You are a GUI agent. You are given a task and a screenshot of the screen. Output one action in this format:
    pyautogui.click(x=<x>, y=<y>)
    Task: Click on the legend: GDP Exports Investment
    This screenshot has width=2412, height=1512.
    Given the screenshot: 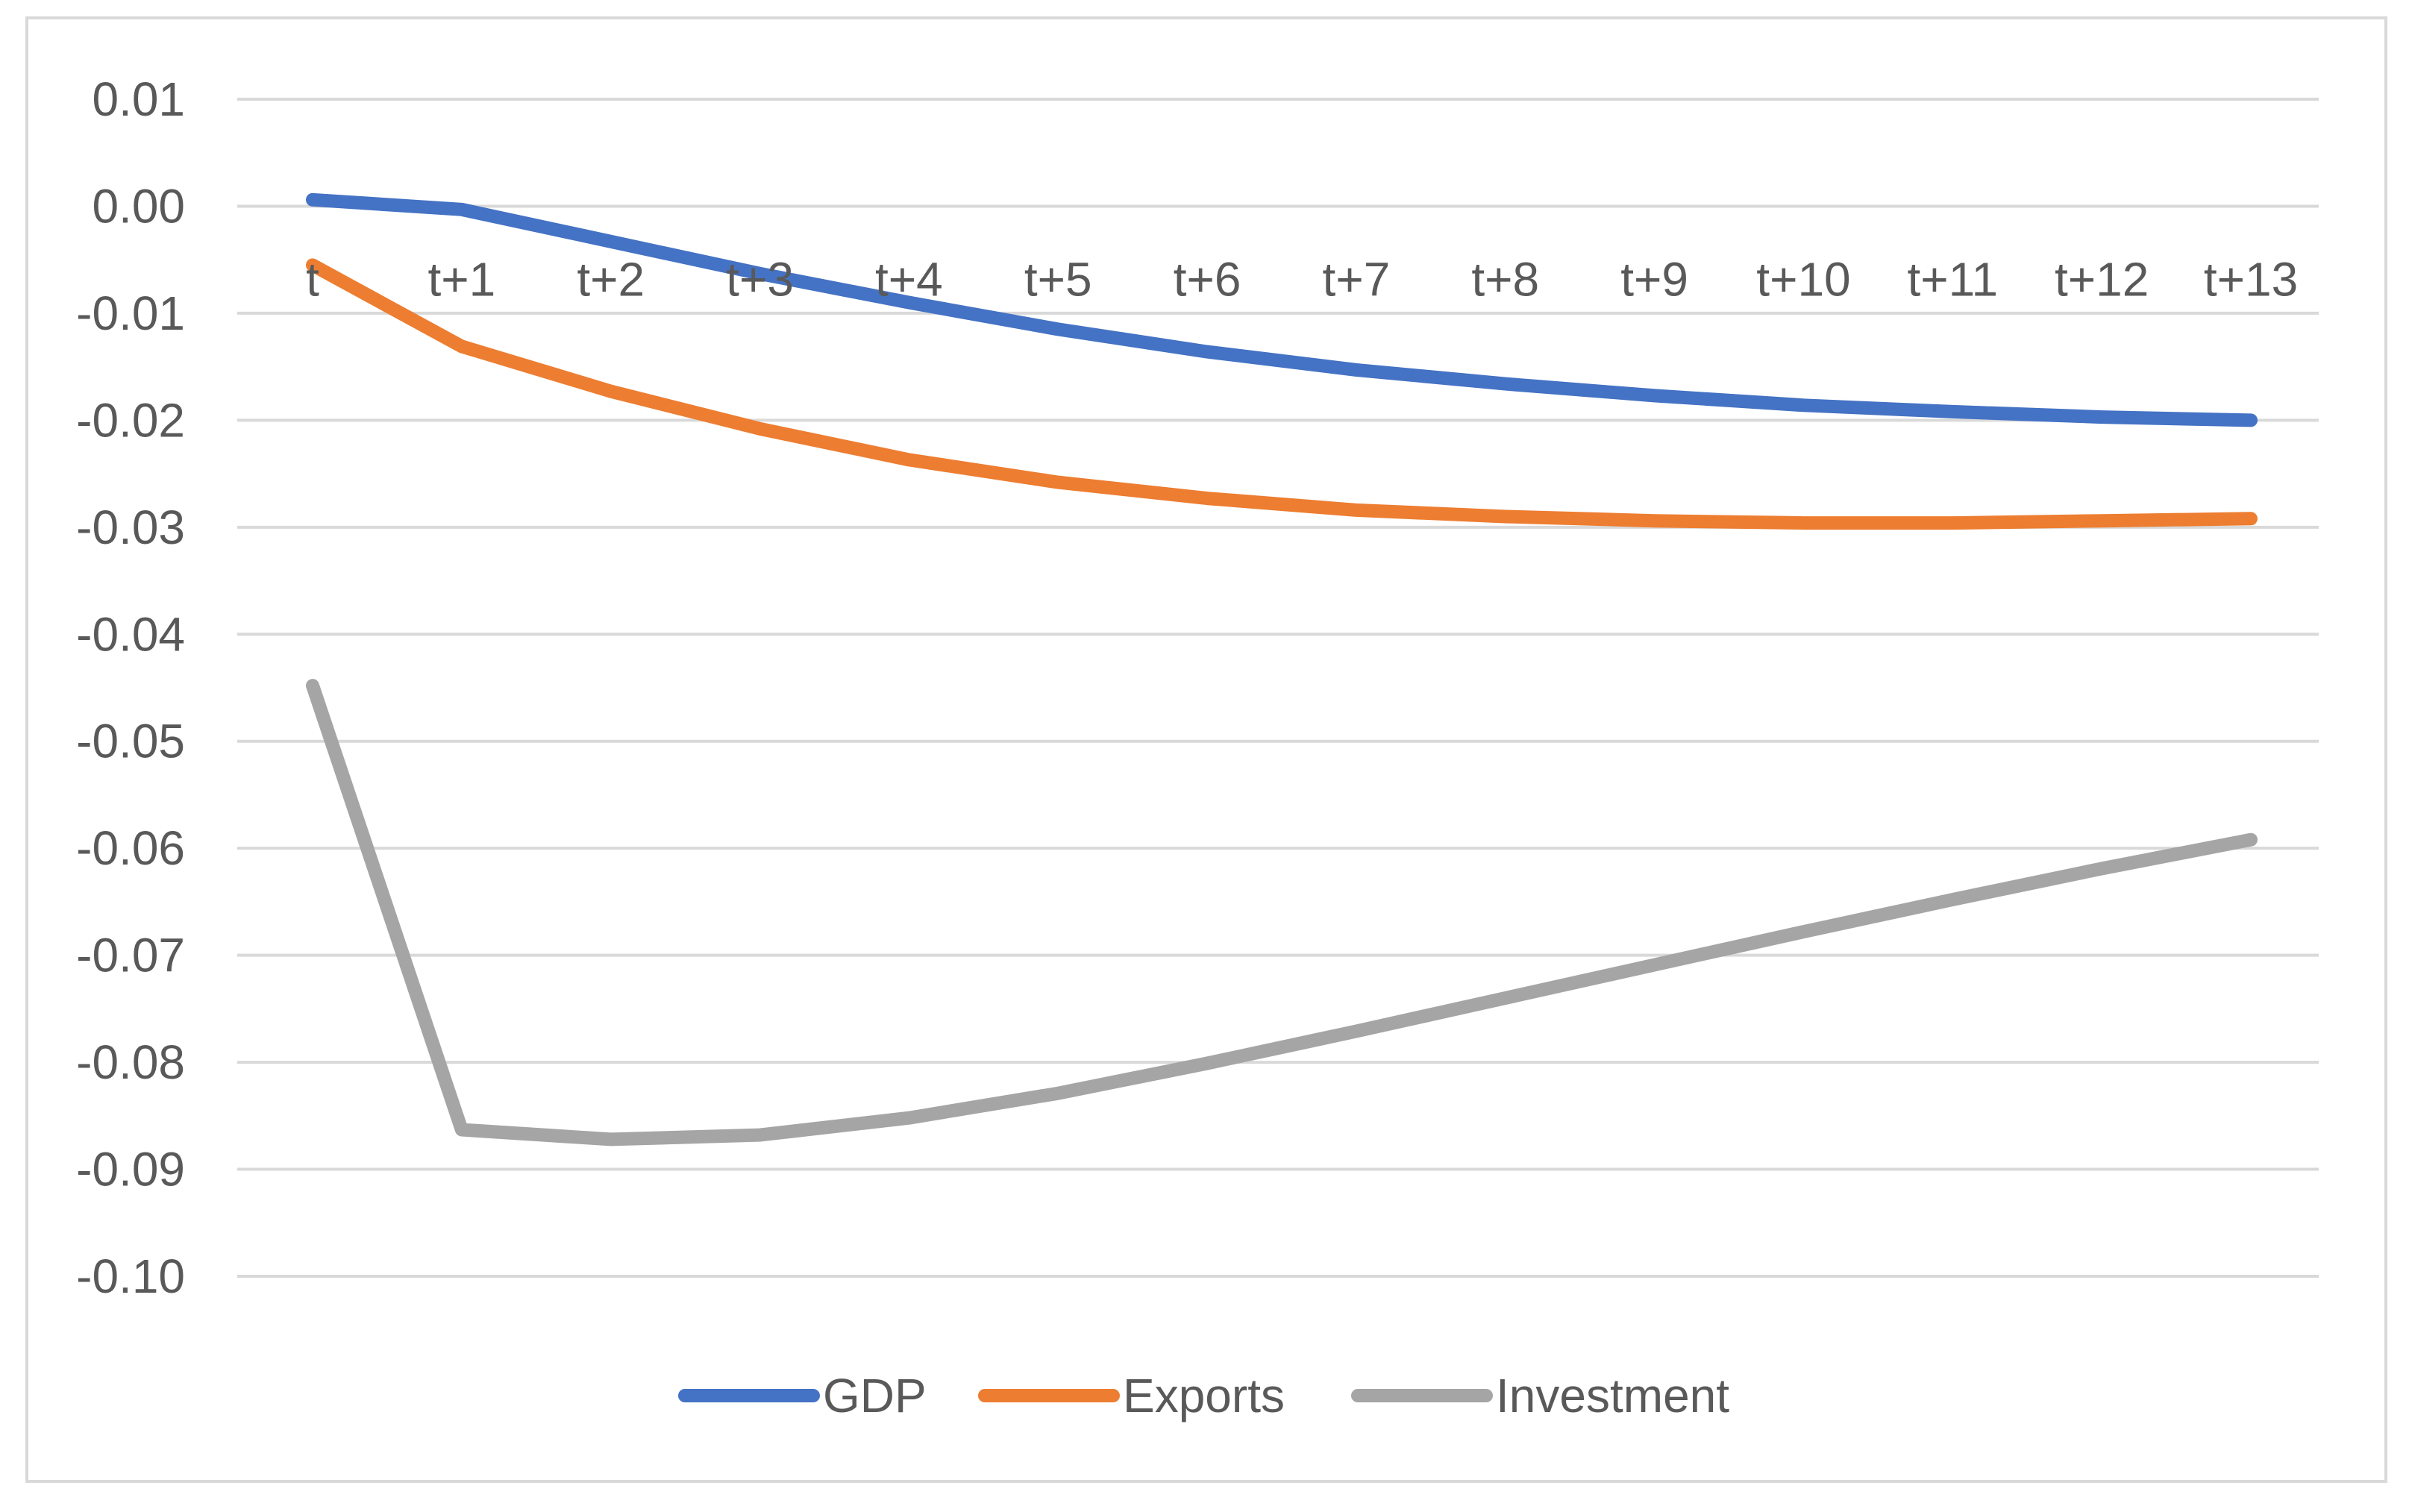 What is the action you would take?
    pyautogui.click(x=1203, y=1395)
    